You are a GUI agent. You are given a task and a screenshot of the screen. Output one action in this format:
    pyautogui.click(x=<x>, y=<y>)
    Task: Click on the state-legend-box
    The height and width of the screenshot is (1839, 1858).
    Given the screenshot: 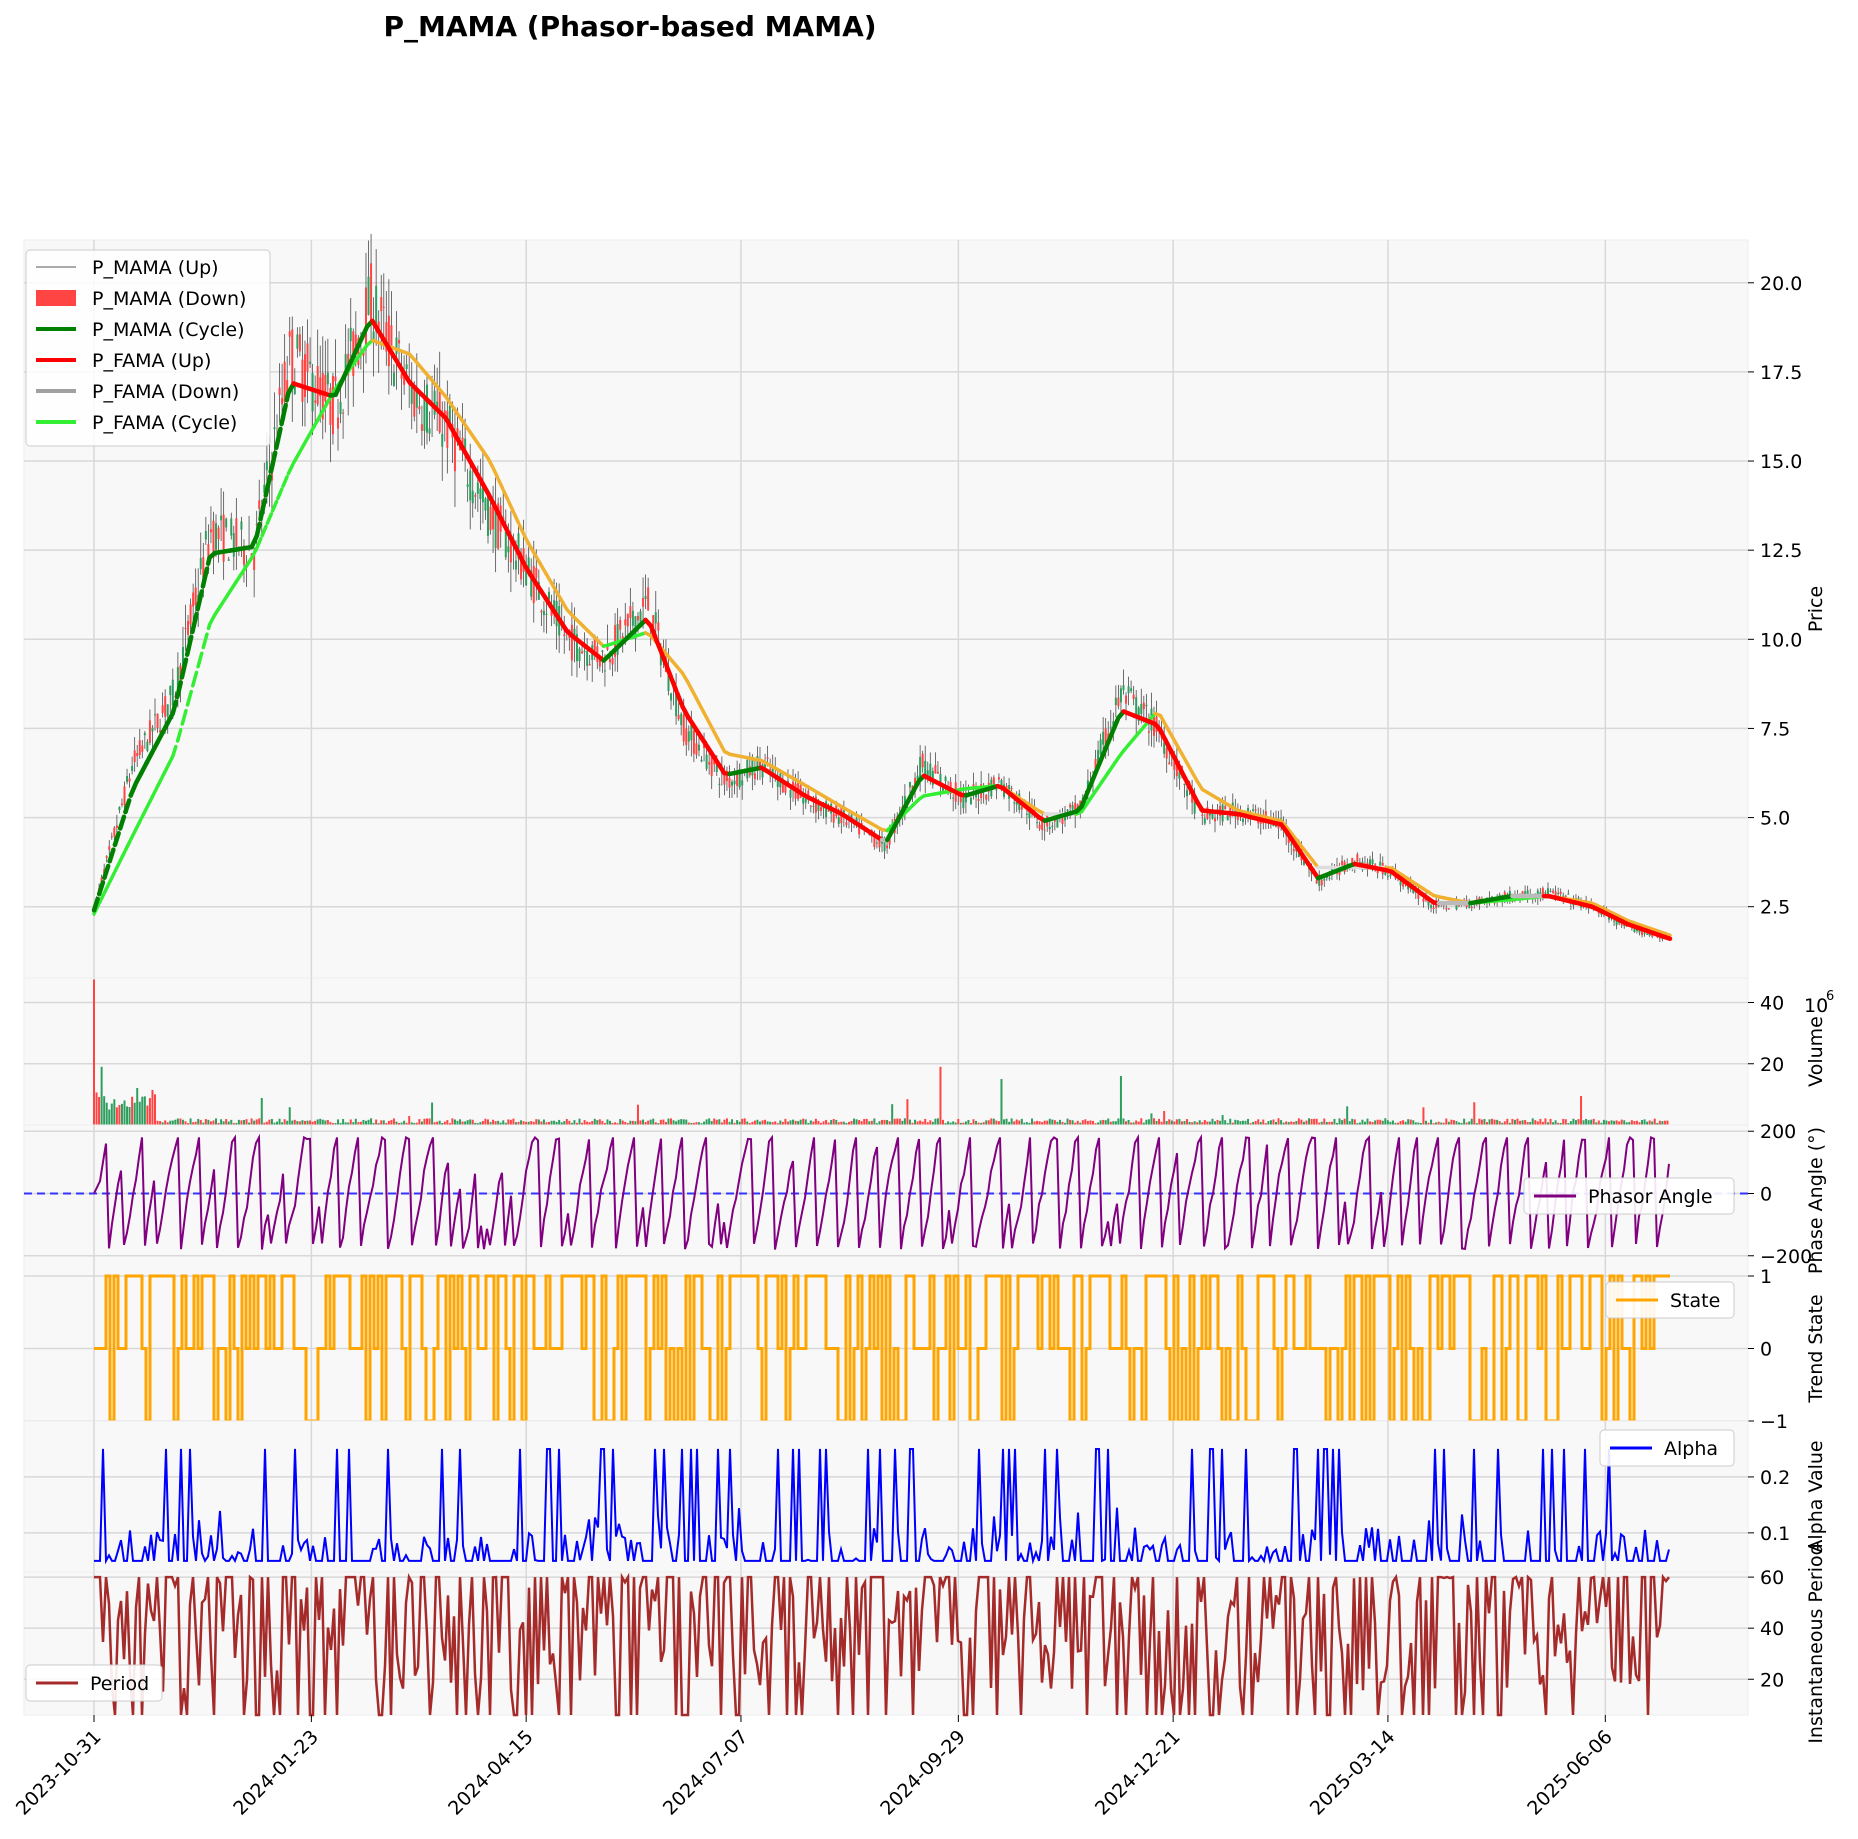 What is the action you would take?
    pyautogui.click(x=1670, y=1300)
    